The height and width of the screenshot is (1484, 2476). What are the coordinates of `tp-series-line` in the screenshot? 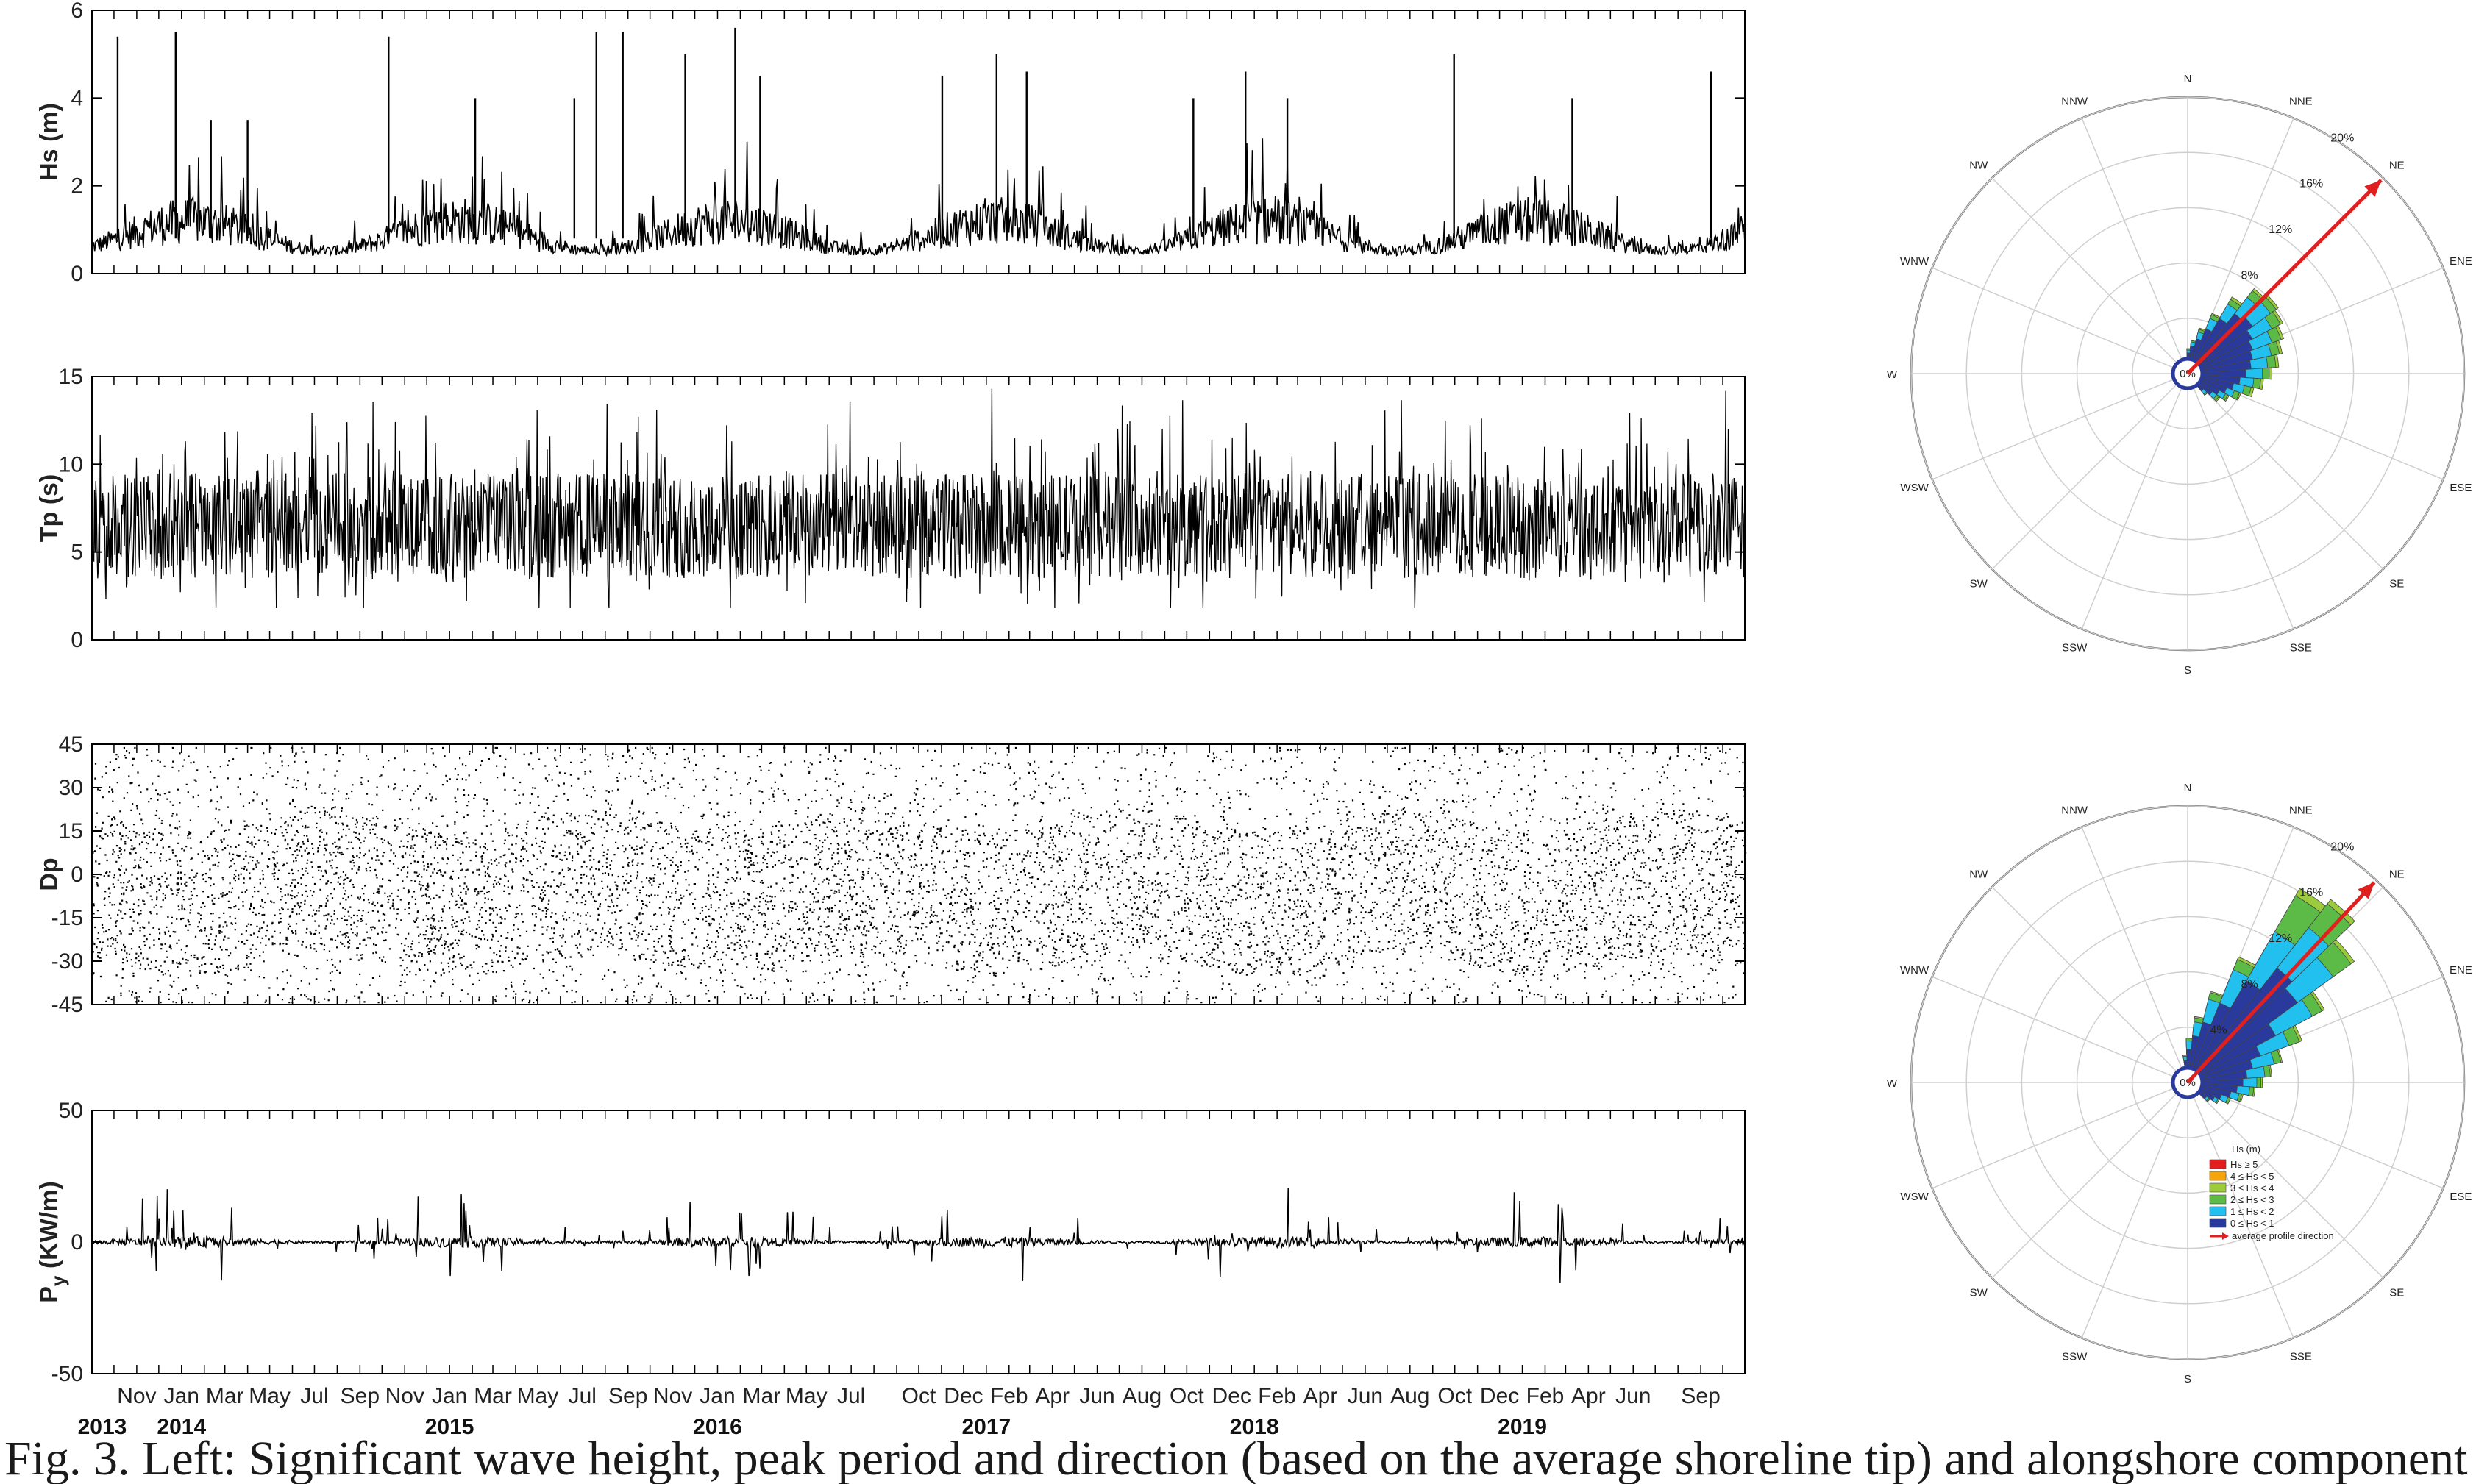 It's located at (918, 498).